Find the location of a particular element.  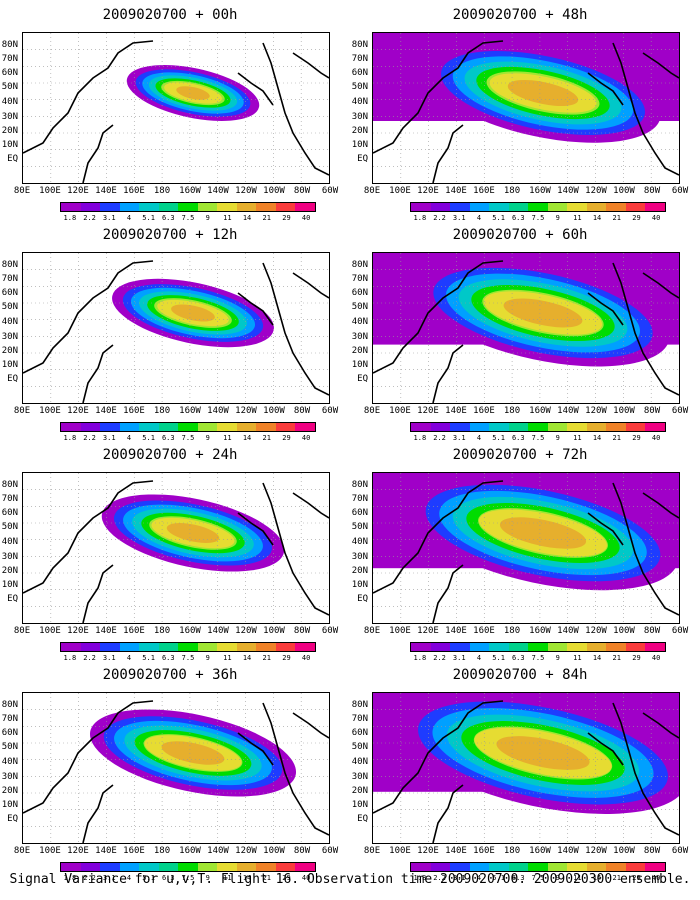

latitude-label: EQ is located at coordinates (362, 159).